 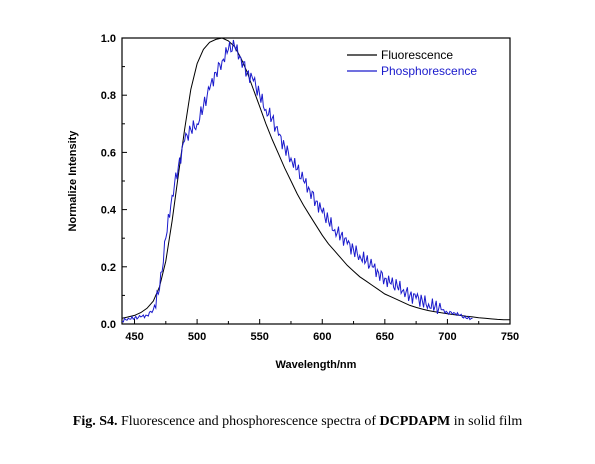 I want to click on y-tick-label-0.8: 0.8, so click(x=108, y=96).